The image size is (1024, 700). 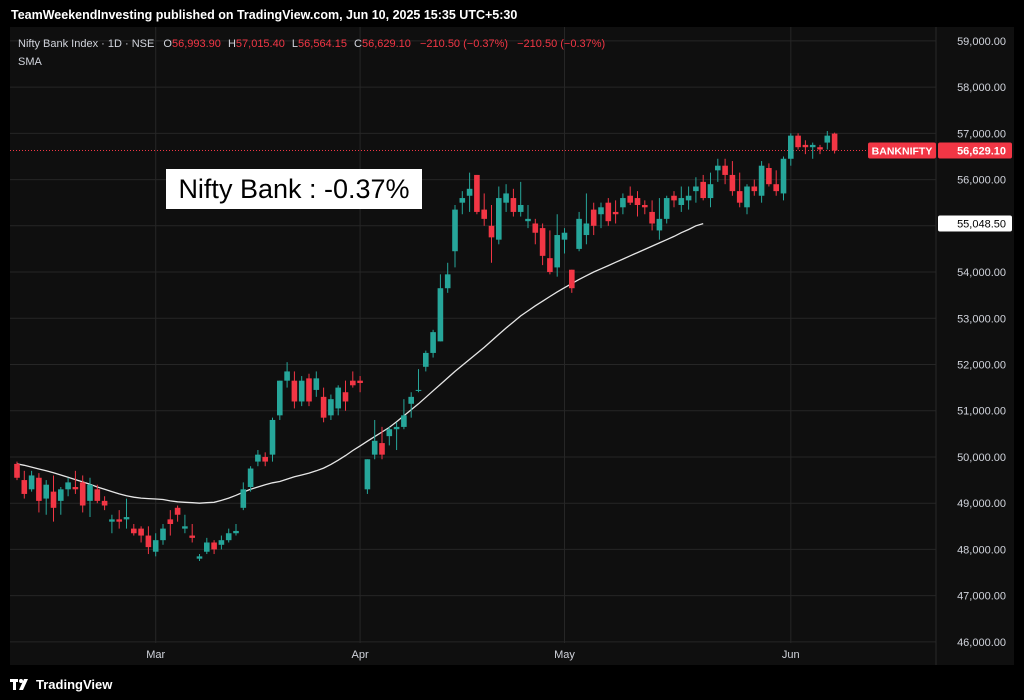 I want to click on sma-indicator-label: SMA, so click(x=30, y=62).